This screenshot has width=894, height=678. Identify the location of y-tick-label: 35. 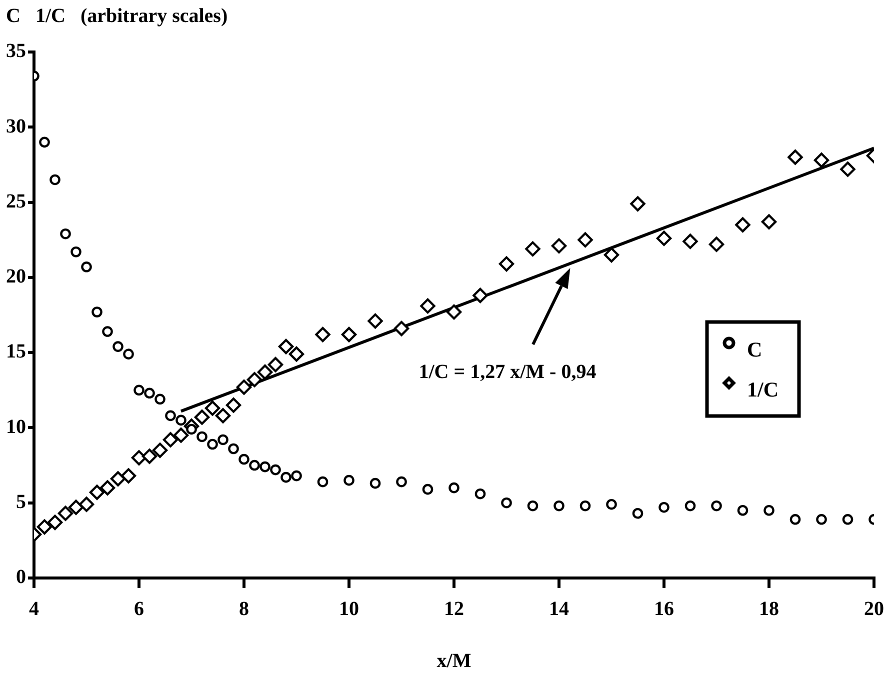
(16, 51).